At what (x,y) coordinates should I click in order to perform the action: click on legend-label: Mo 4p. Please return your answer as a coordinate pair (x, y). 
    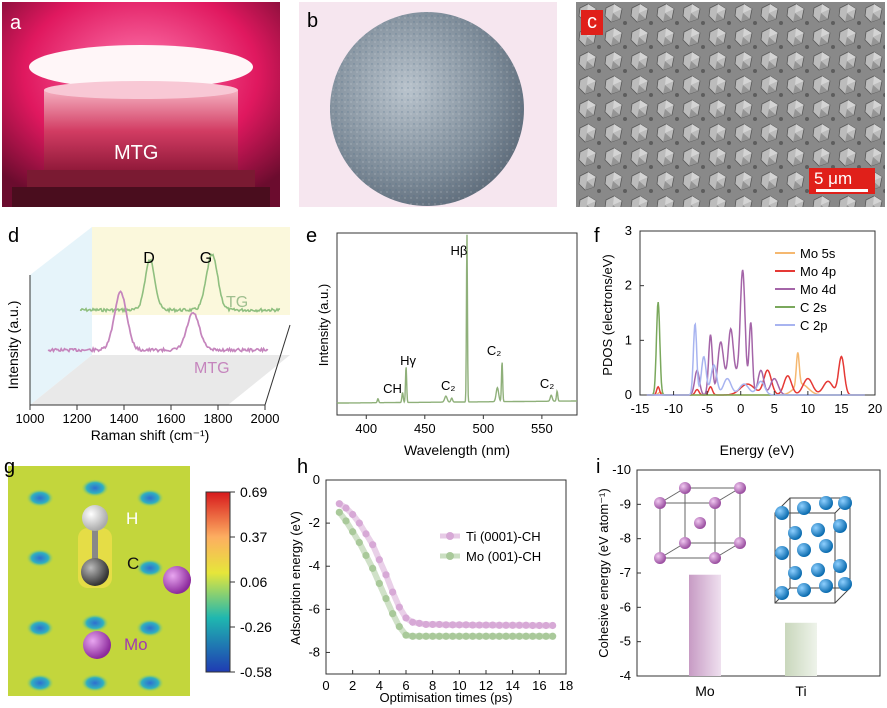
    Looking at the image, I should click on (818, 271).